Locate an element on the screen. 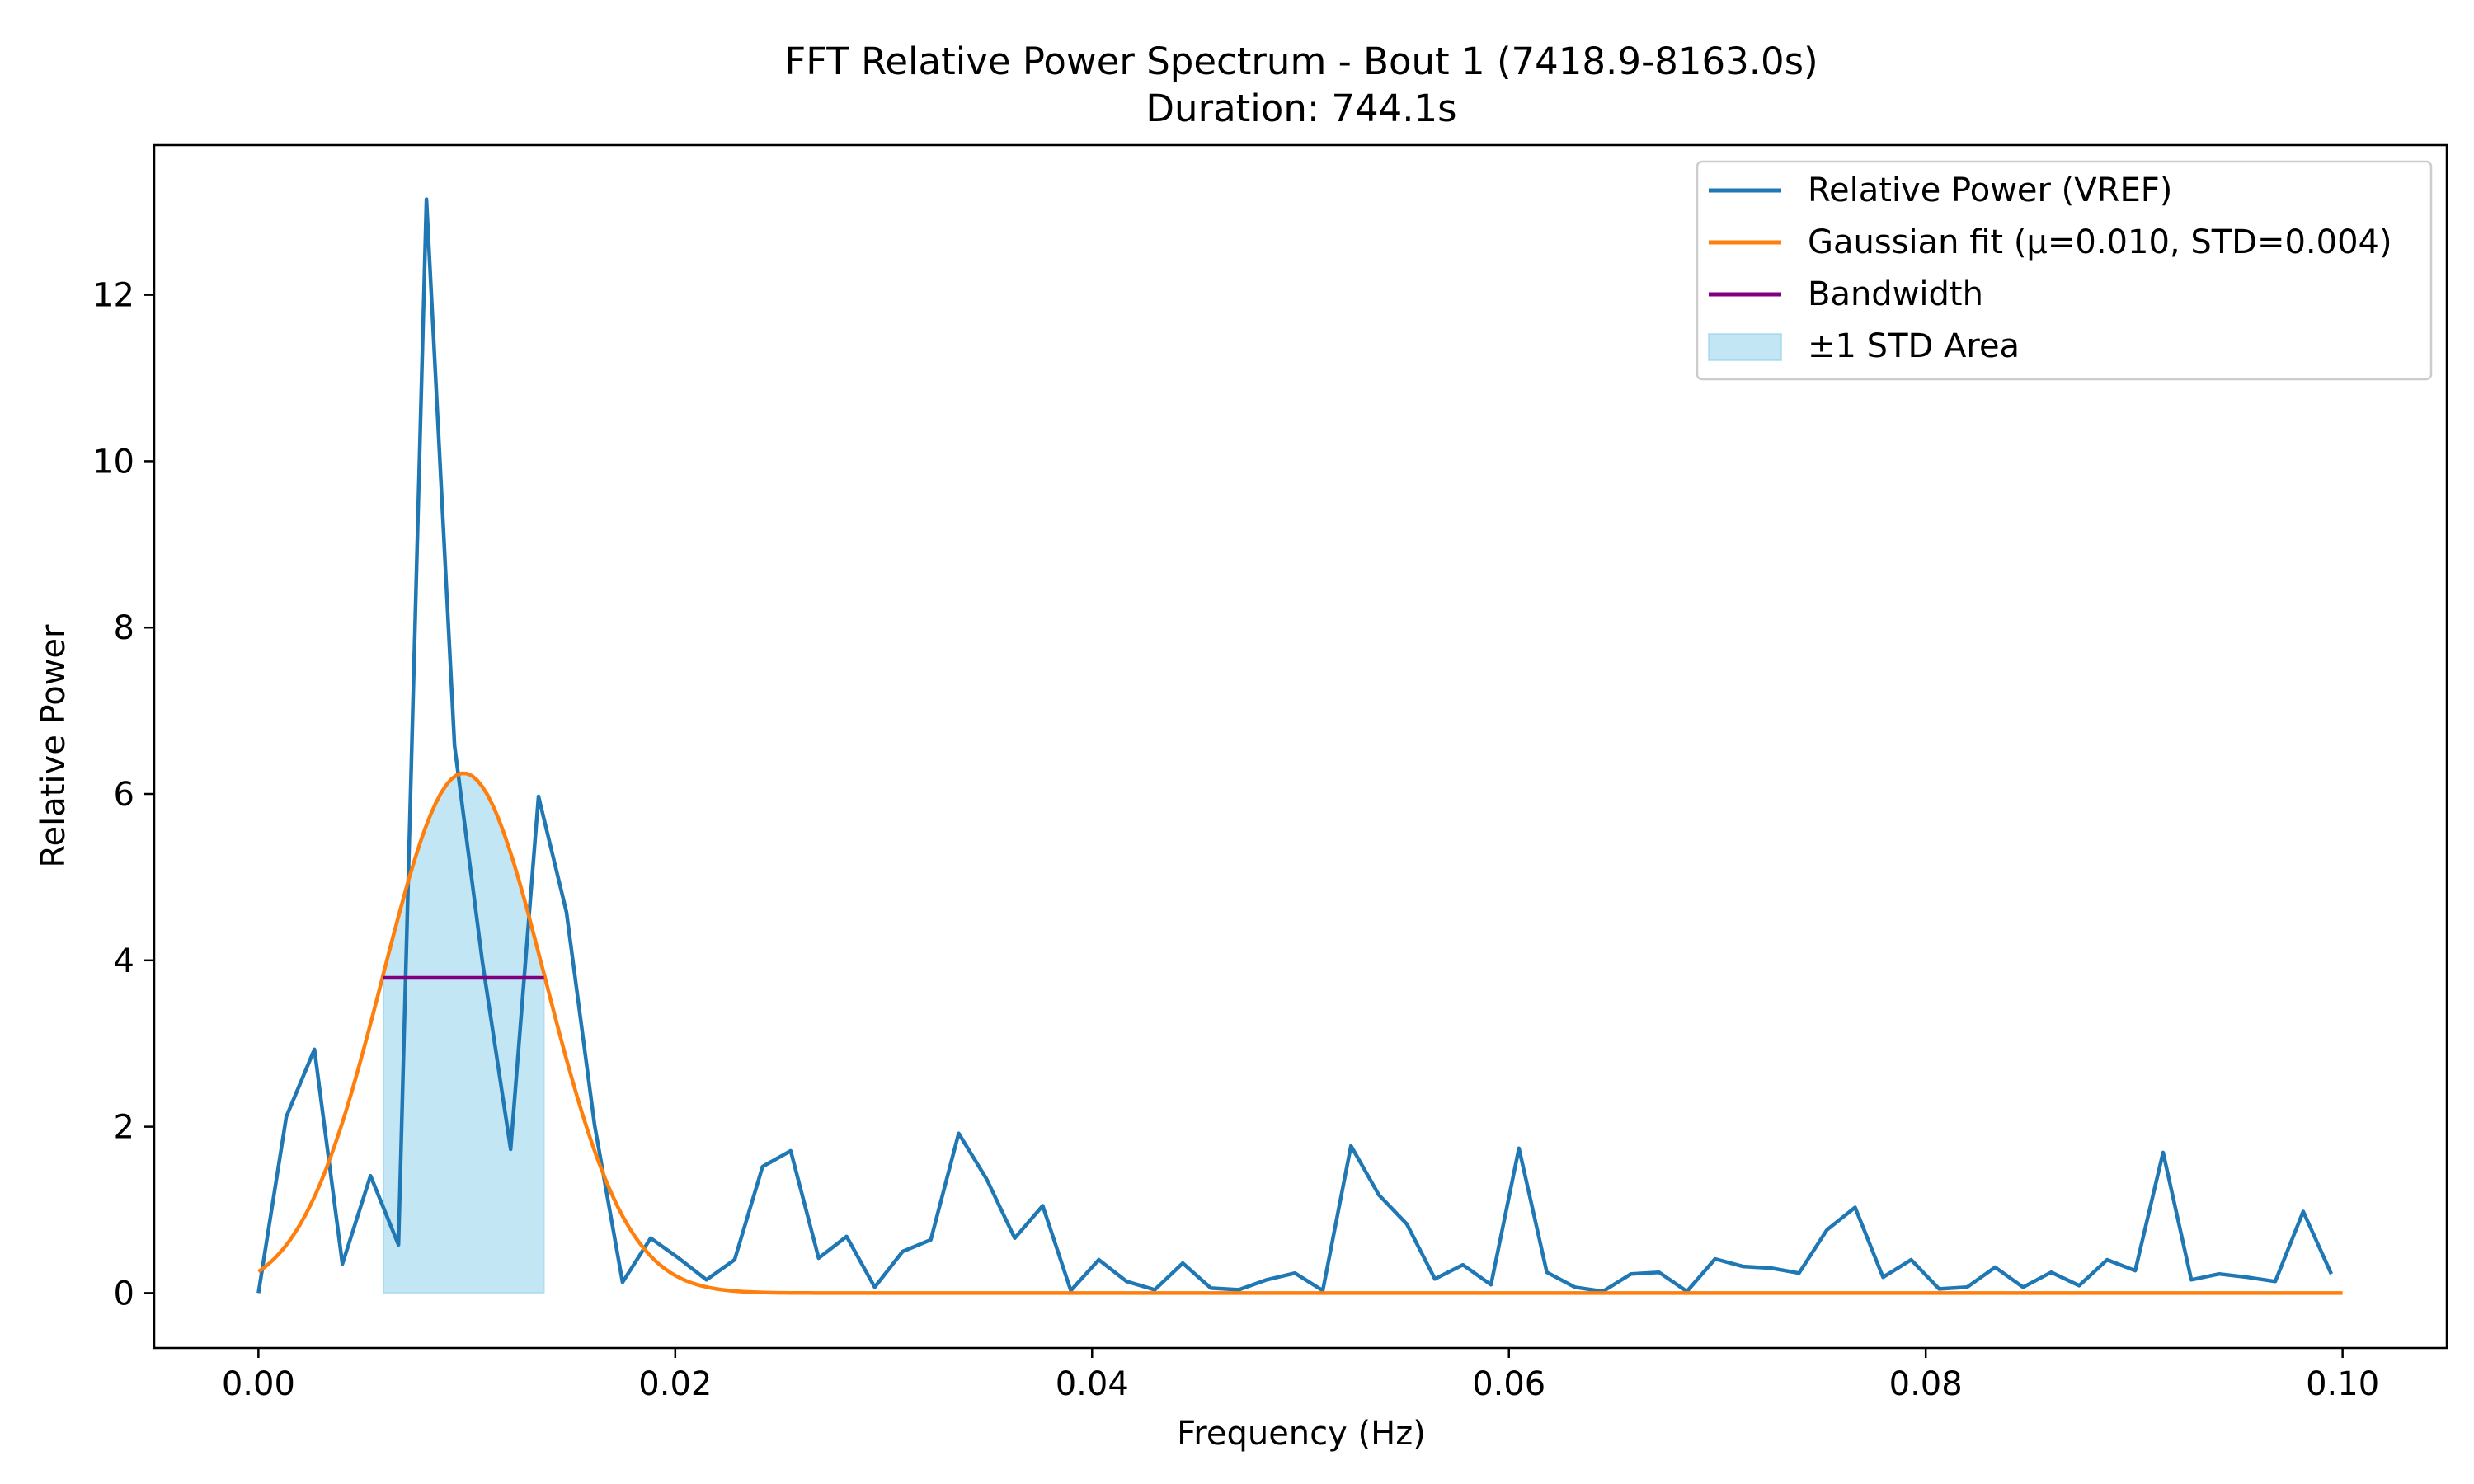 Image resolution: width=2474 pixels, height=1484 pixels. legend-handle-std-area is located at coordinates (1745, 347).